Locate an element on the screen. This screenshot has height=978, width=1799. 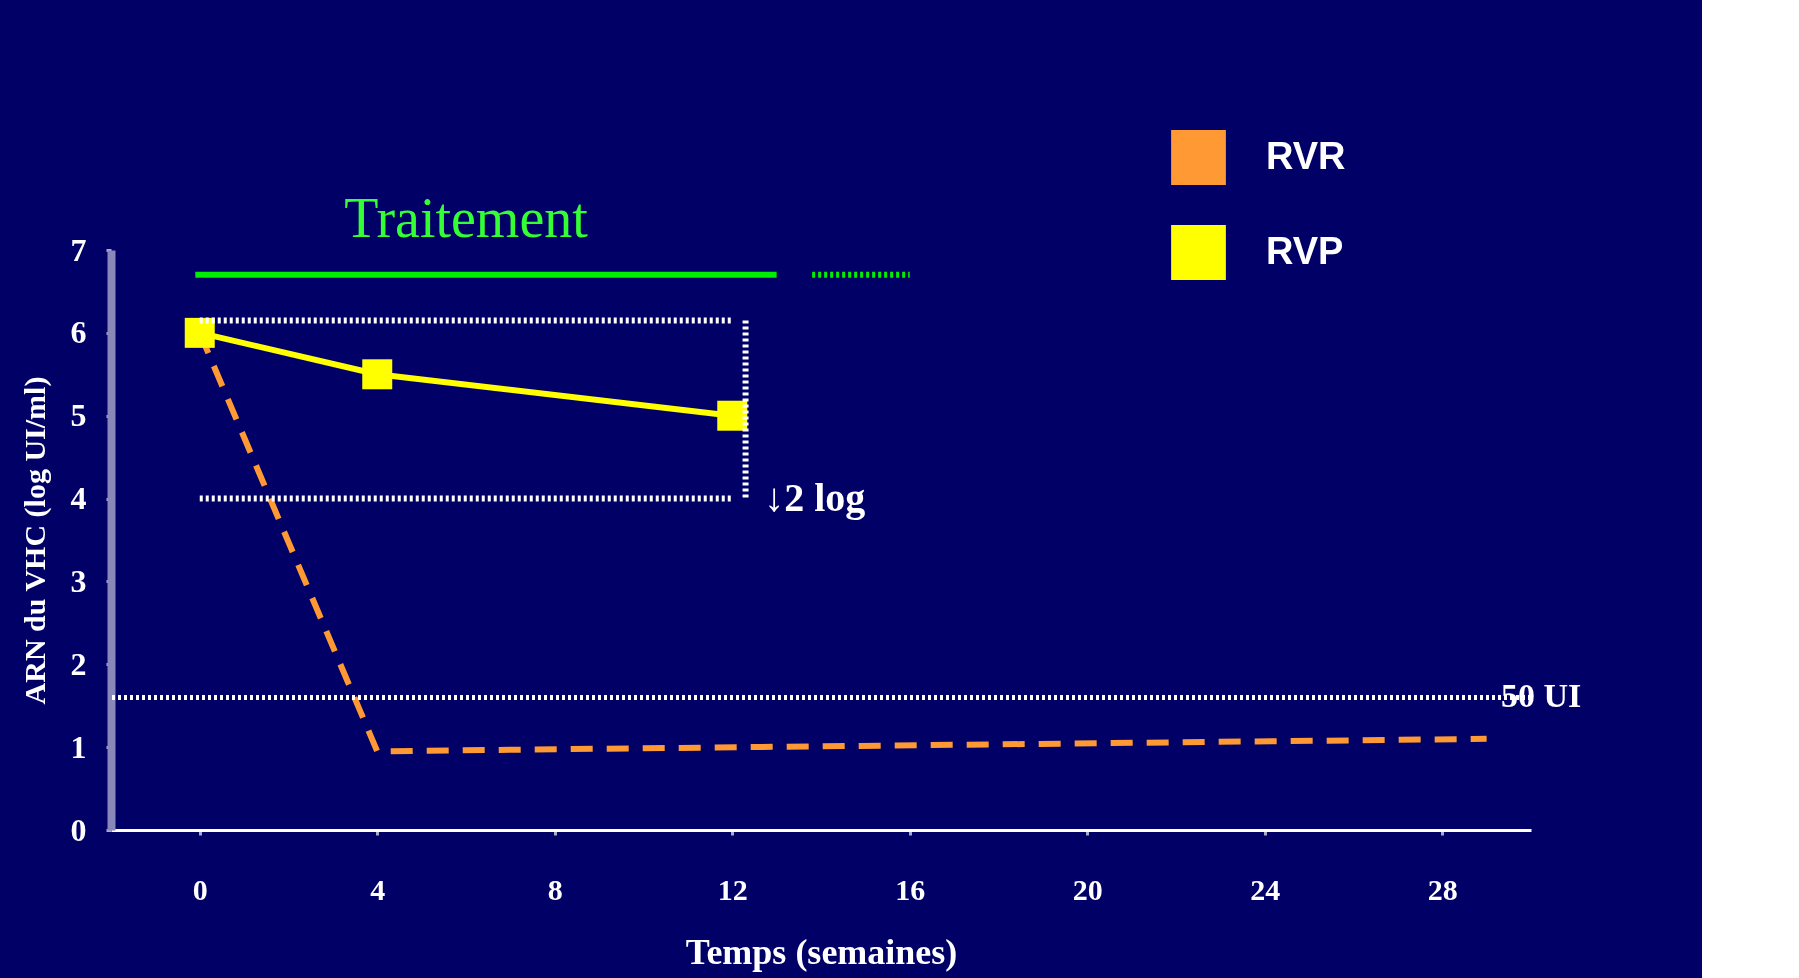
y-tick-label: 0 is located at coordinates (78, 829).